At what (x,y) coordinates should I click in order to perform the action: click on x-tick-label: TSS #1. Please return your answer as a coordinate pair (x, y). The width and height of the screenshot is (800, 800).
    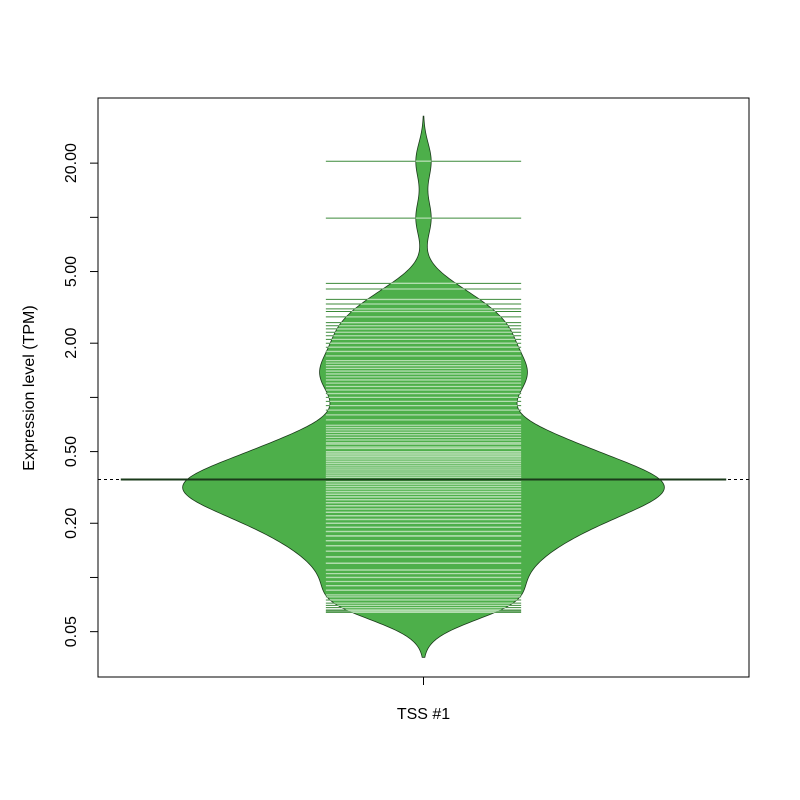
    Looking at the image, I should click on (423, 714).